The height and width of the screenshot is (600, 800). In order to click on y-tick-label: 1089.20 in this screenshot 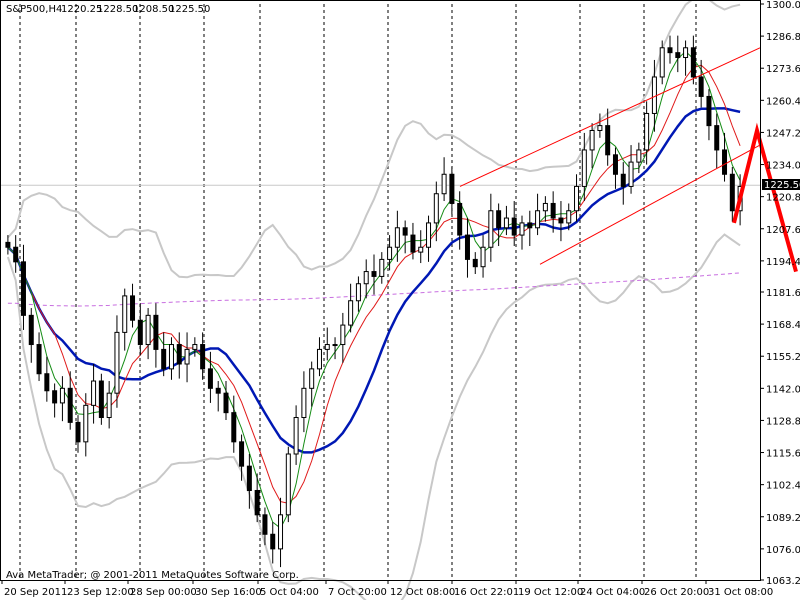, I will do `click(783, 518)`.